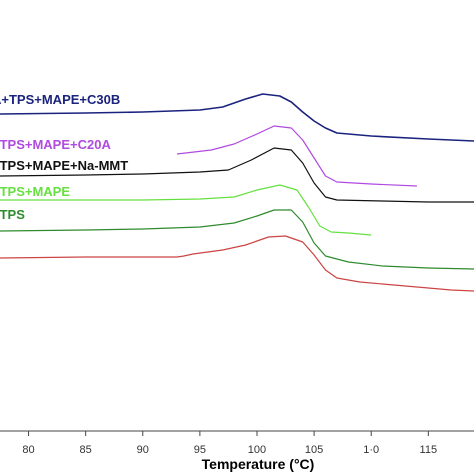  What do you see at coordinates (258, 464) in the screenshot?
I see `x-axis-title: Temperature (°C)` at bounding box center [258, 464].